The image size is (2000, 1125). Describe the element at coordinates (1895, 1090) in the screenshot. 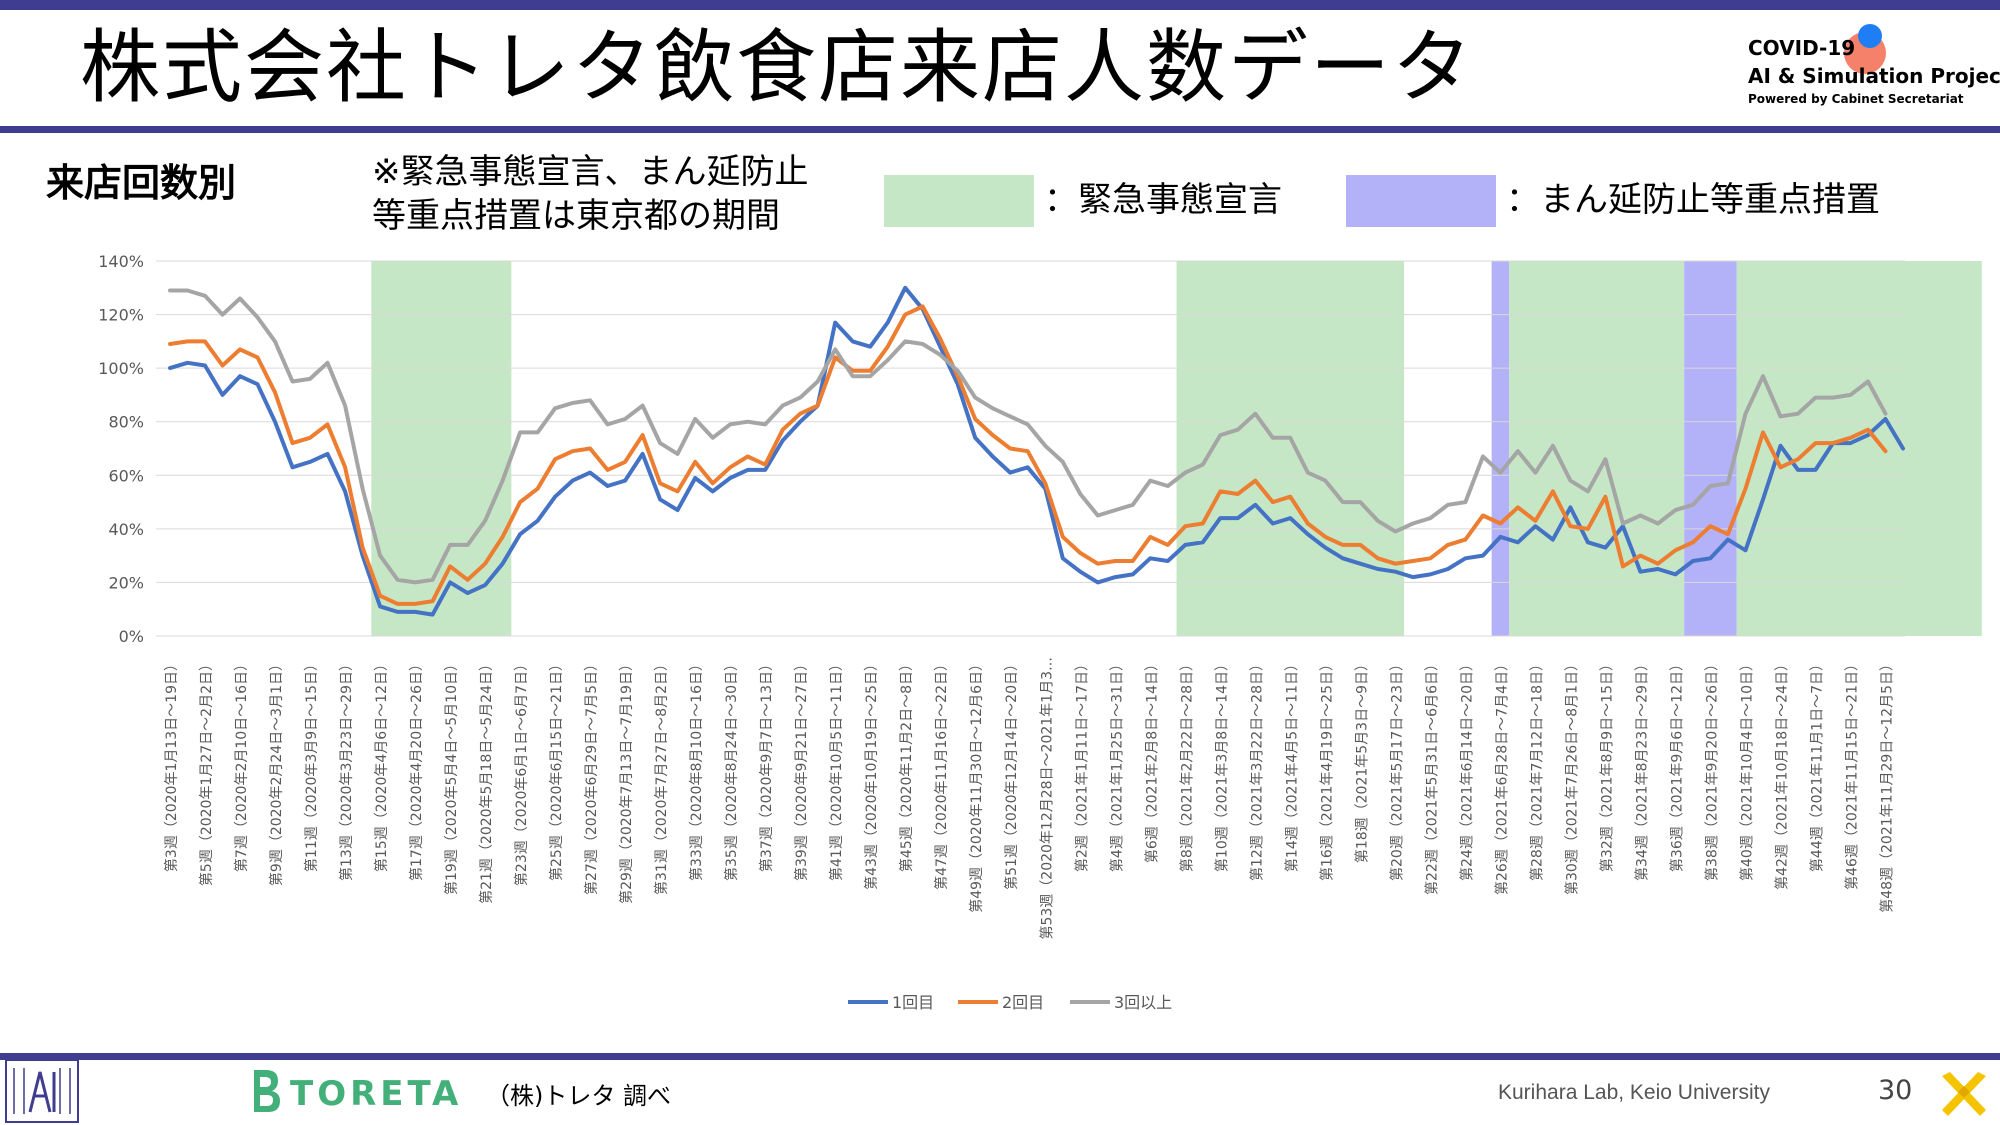

I see `page-number: 30` at that location.